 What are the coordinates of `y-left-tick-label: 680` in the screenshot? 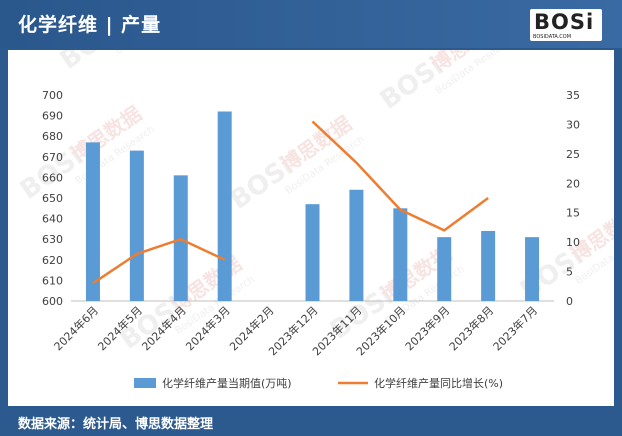 It's located at (52, 136).